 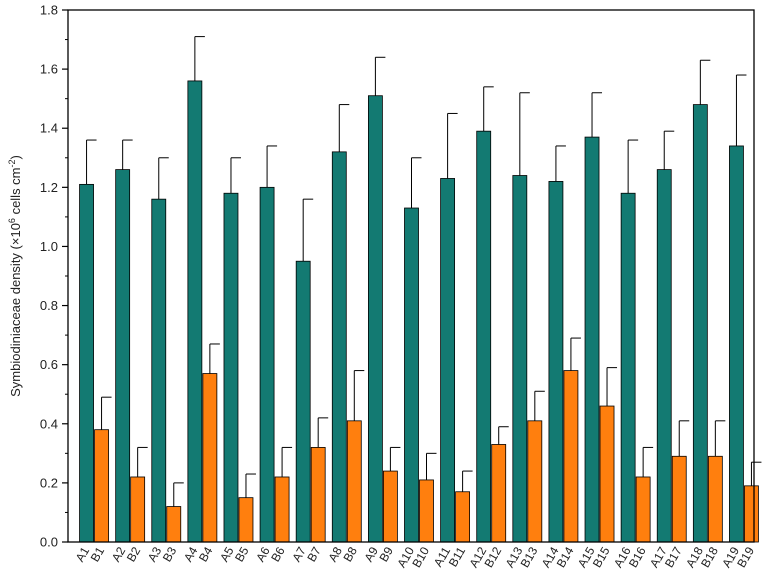 What do you see at coordinates (488, 109) in the screenshot?
I see `error-bar-A12` at bounding box center [488, 109].